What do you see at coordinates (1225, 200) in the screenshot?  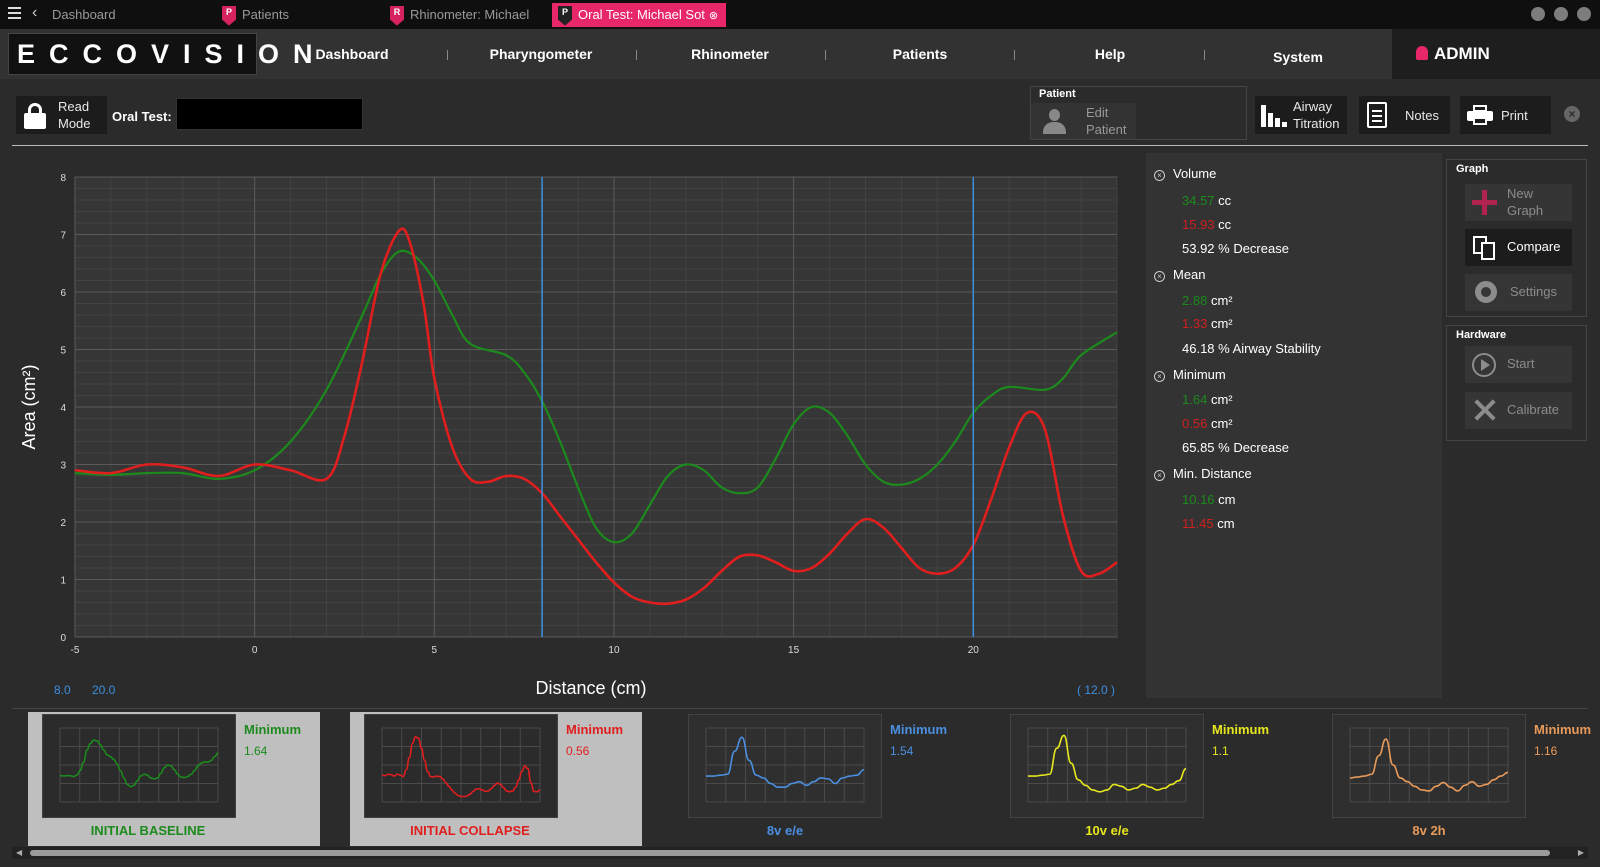 I see `unit: cc` at bounding box center [1225, 200].